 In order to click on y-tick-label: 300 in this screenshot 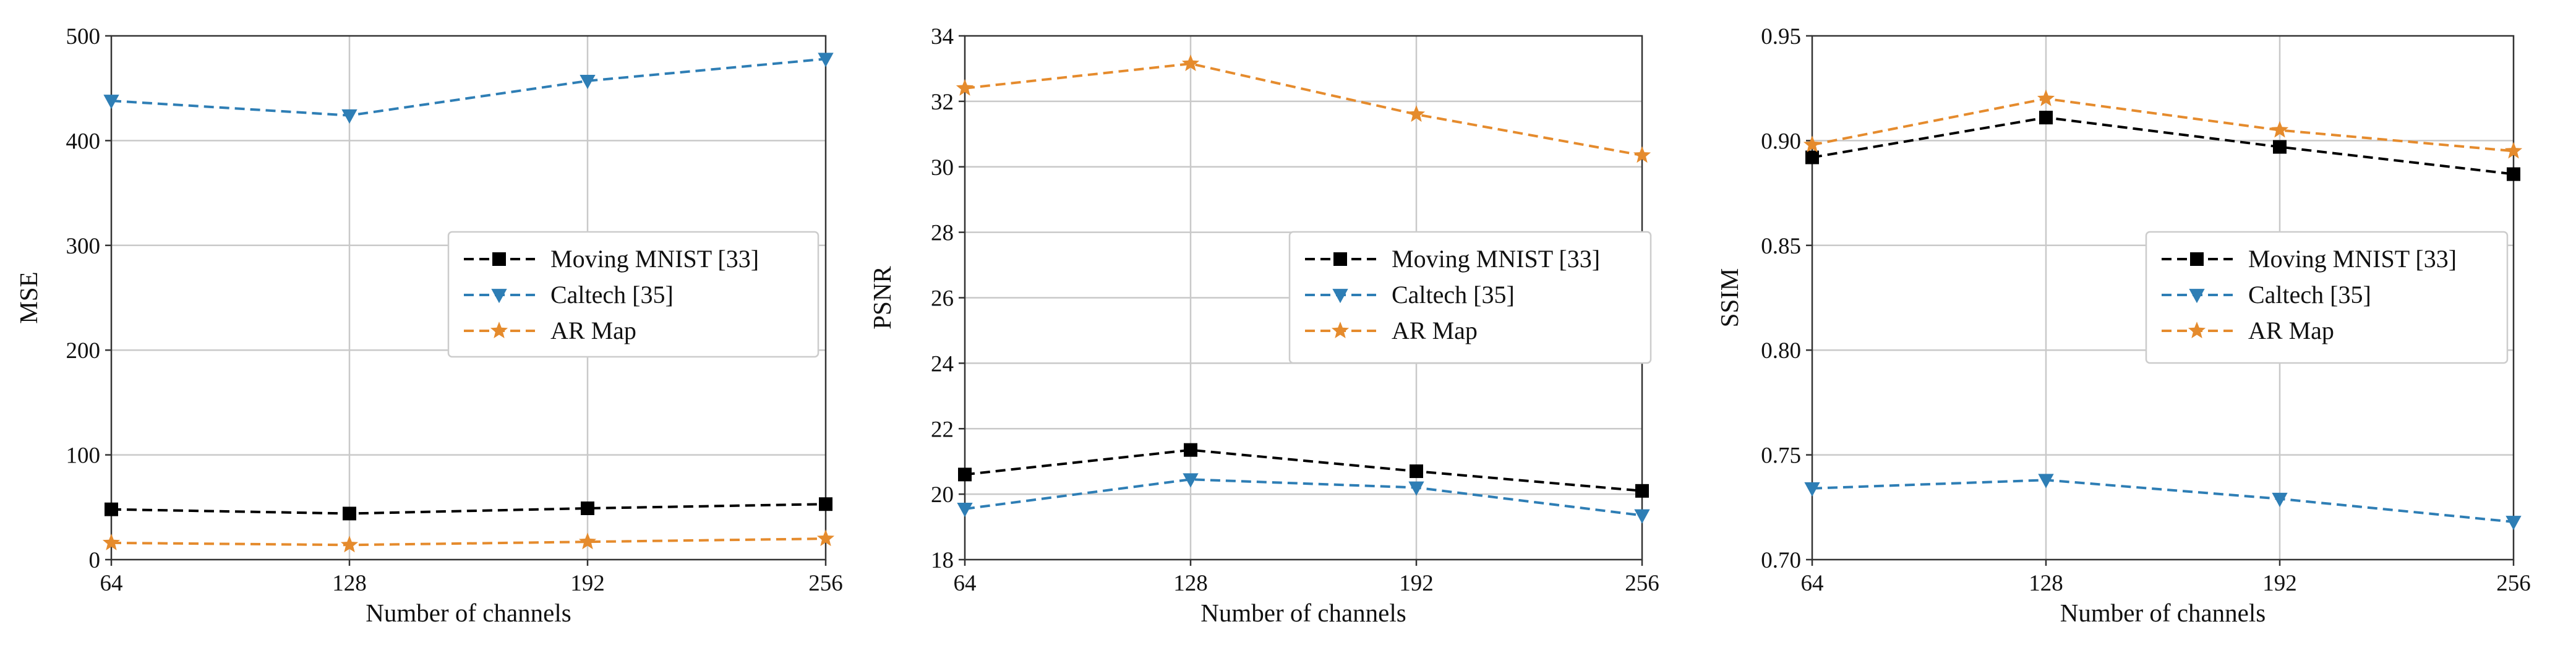, I will do `click(83, 247)`.